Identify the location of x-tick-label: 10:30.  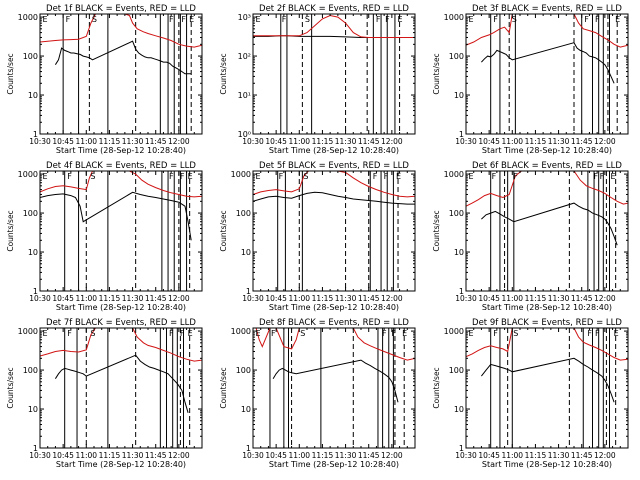
(253, 141).